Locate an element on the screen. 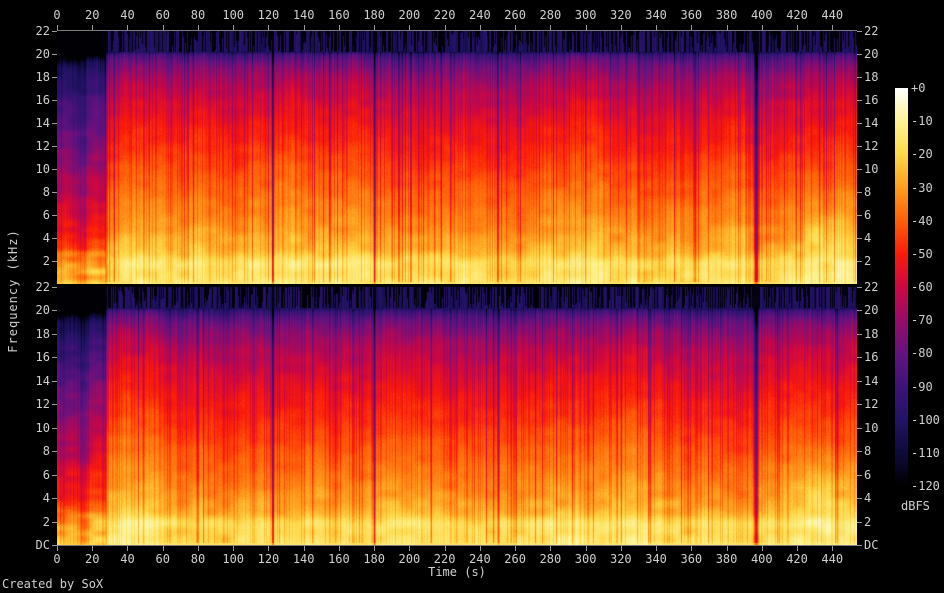 This screenshot has width=944, height=593. colorbar-tick-label: -80 is located at coordinates (922, 353).